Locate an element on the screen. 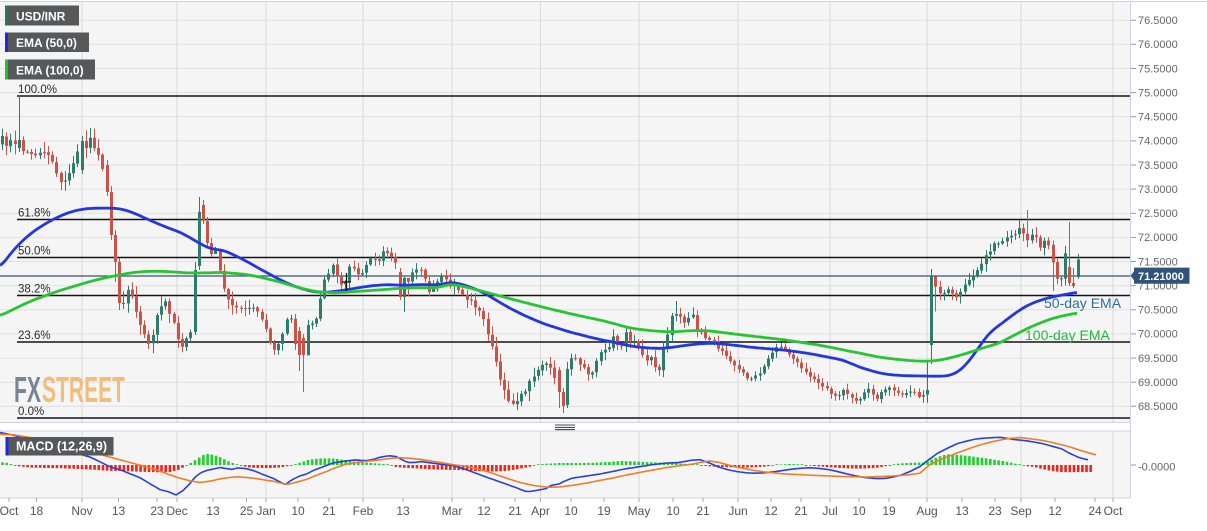  svg-text: Jan is located at coordinates (265, 511).